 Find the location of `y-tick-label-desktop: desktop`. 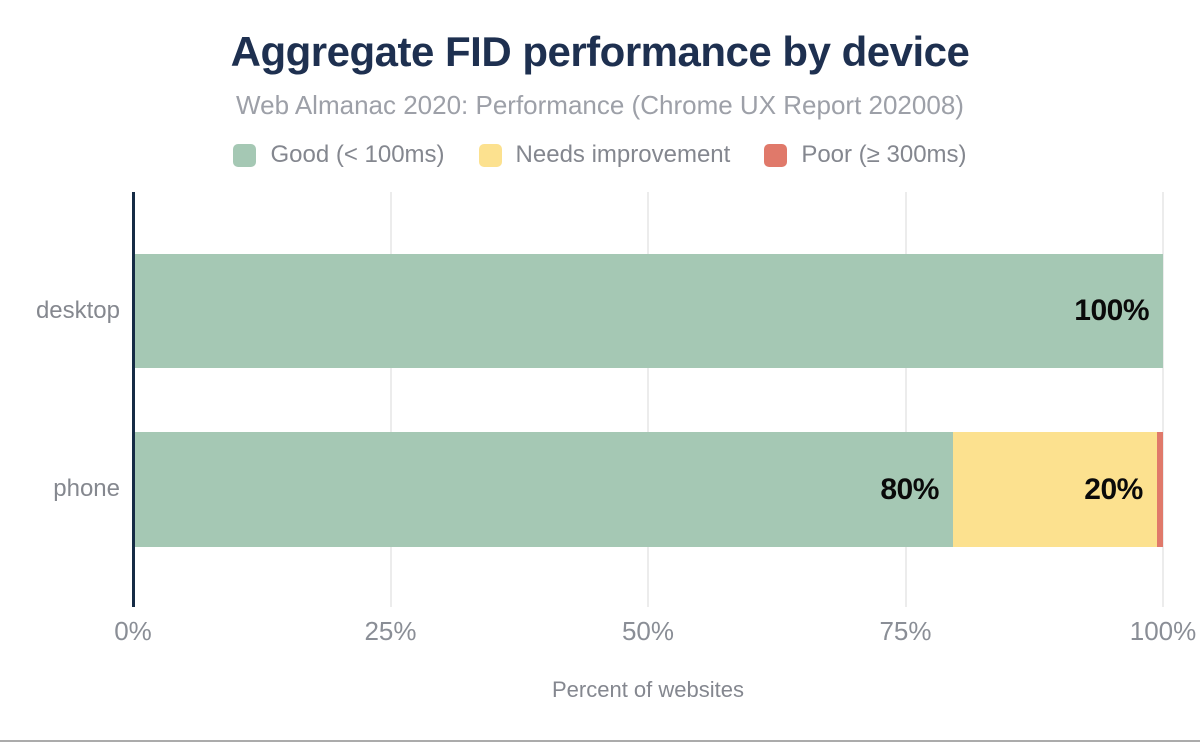

y-tick-label-desktop: desktop is located at coordinates (77, 310).